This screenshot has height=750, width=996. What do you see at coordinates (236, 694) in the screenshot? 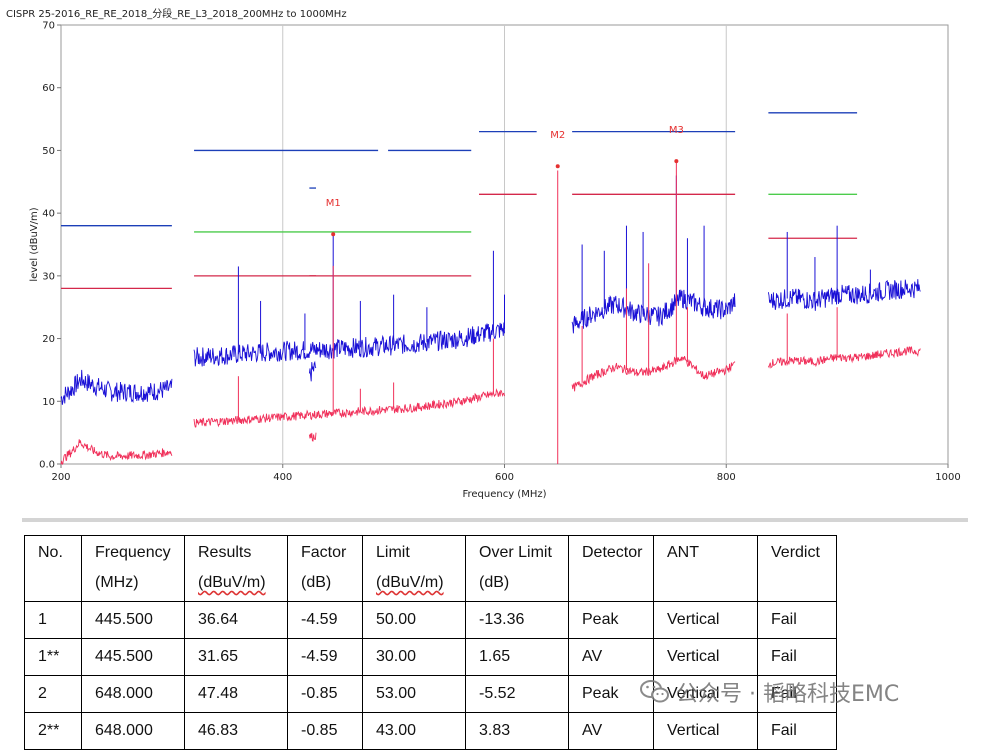
I see `table-cell: 47.48` at bounding box center [236, 694].